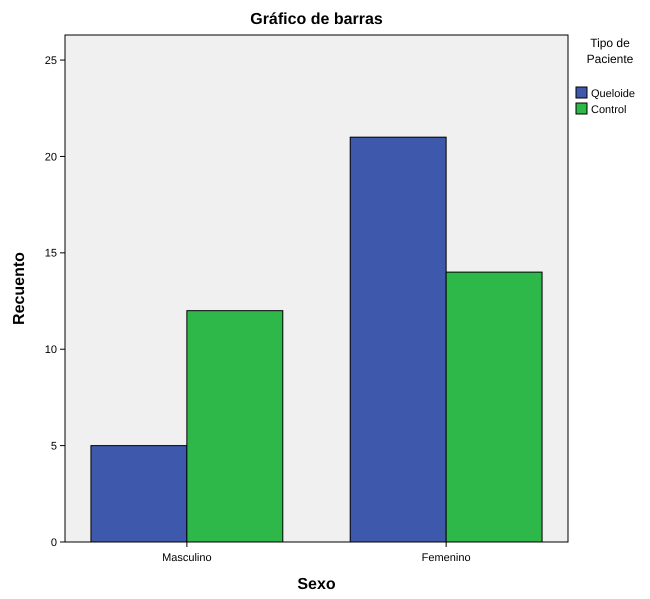 This screenshot has width=650, height=599. What do you see at coordinates (50, 350) in the screenshot?
I see `y-tick-label: 10` at bounding box center [50, 350].